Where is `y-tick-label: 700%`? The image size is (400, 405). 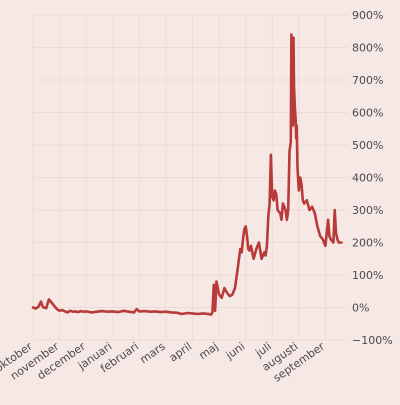 y-tick-label: 700% is located at coordinates (367, 80).